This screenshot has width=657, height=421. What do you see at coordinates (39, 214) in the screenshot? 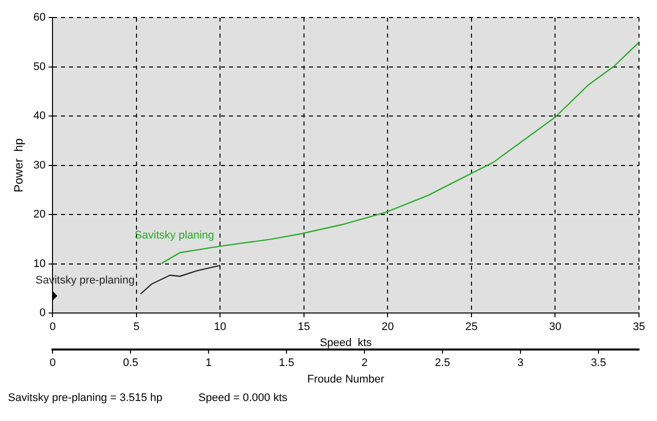
I see `y-tick-label: 20` at bounding box center [39, 214].